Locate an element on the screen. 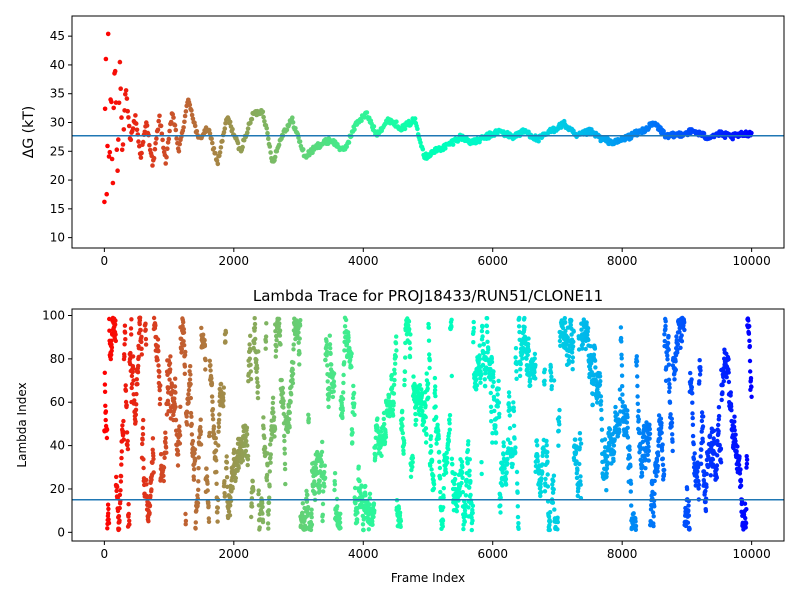 This screenshot has height=600, width=800. y-tick-label: 80 is located at coordinates (57, 359).